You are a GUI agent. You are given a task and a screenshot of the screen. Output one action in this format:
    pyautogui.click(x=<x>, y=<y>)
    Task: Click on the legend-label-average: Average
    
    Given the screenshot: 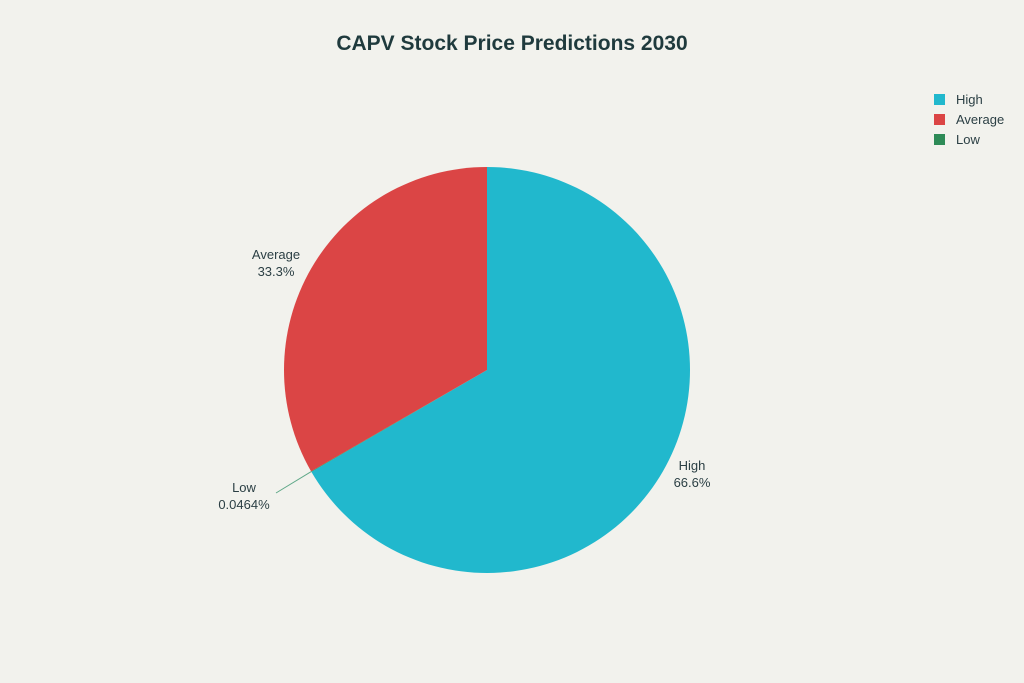 What is the action you would take?
    pyautogui.click(x=980, y=119)
    